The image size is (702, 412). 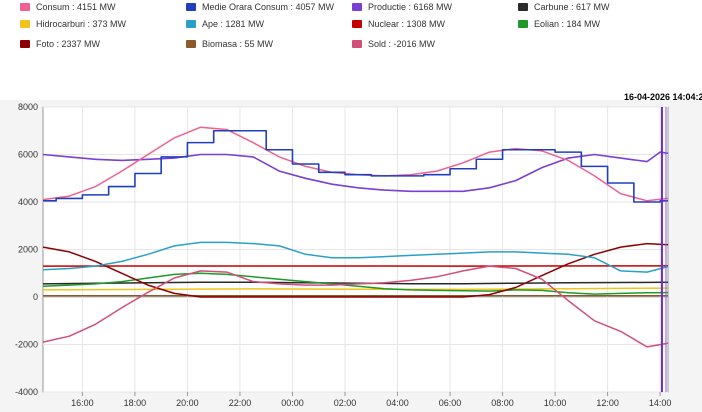 I want to click on legend-label-carbune: Carbune : 617 MW, so click(x=572, y=7).